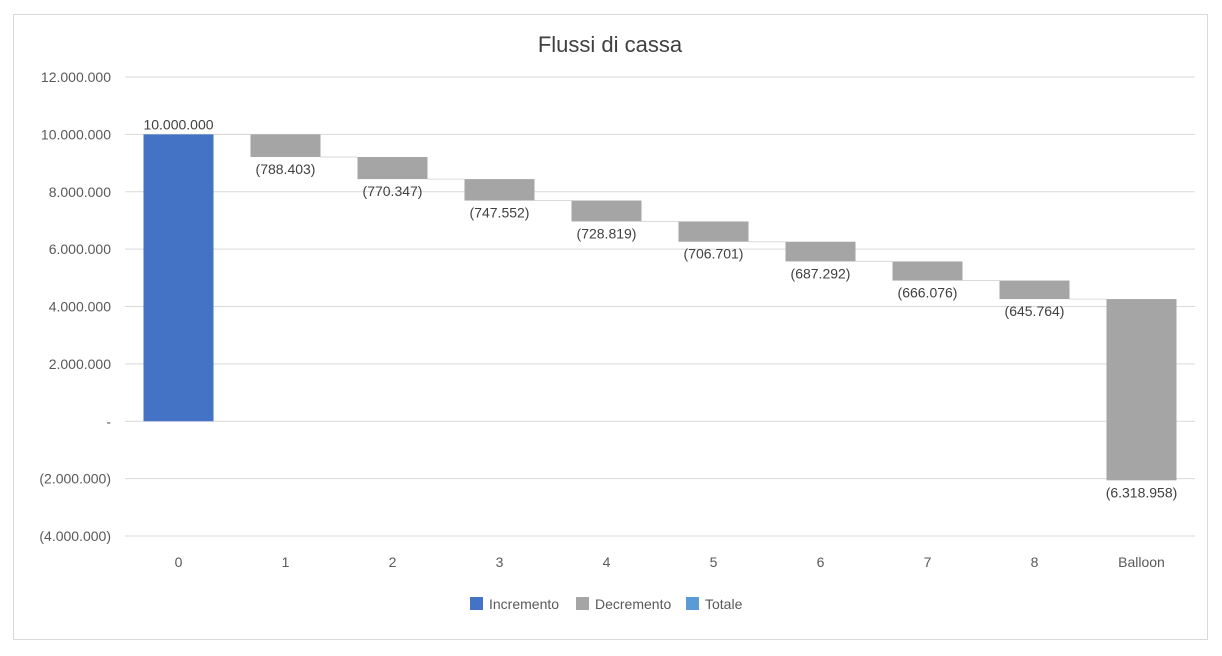 The width and height of the screenshot is (1222, 656). I want to click on x-tick-label: 7, so click(928, 562).